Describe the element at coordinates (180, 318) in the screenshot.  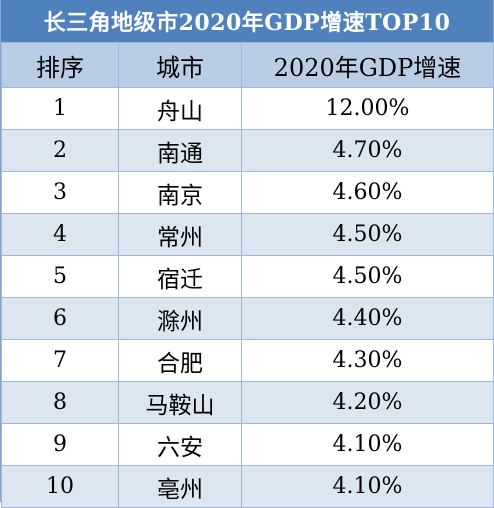
I see `city-cell: 滁州` at that location.